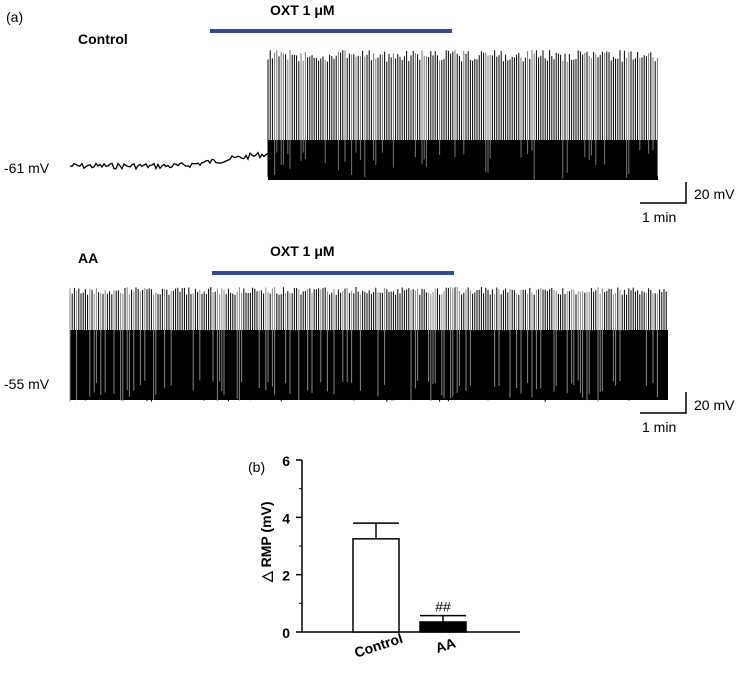  What do you see at coordinates (286, 633) in the screenshot?
I see `y-tick-label: 0` at bounding box center [286, 633].